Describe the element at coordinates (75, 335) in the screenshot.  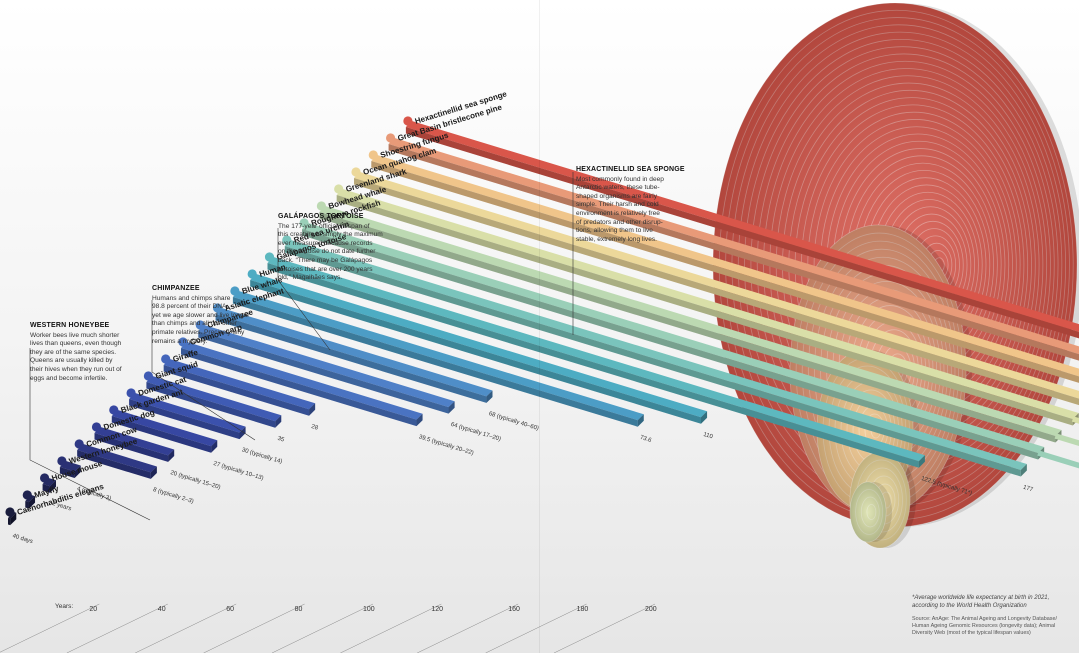
I see `callout-honeybee-line: Worker bees live much shorter` at that location.